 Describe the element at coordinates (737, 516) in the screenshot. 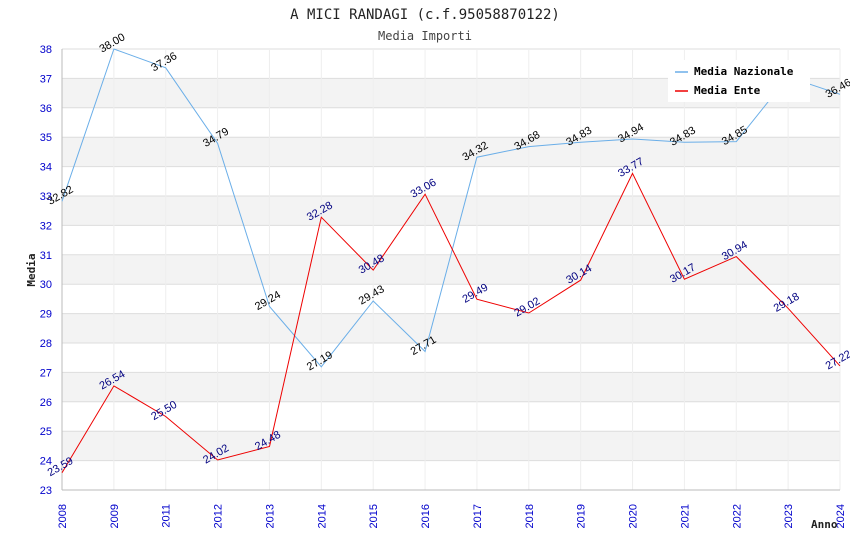

I see `x-tick-label: 2022` at that location.